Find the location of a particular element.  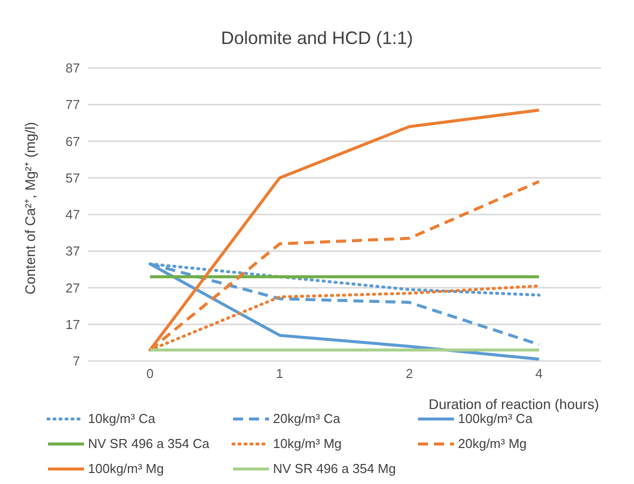

chart-title: Dolomite and HCD (1:1) is located at coordinates (317, 38).